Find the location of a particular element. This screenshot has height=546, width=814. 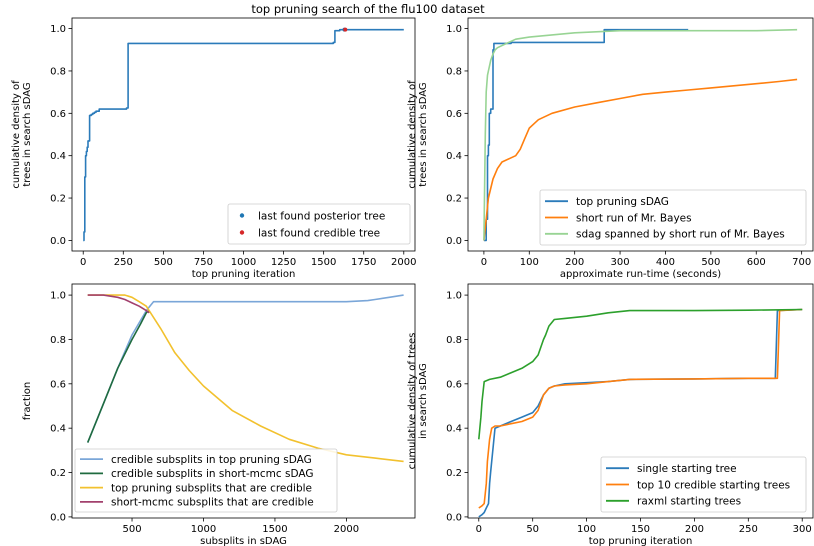

legend-label: top pruning sDAG is located at coordinates (622, 202).